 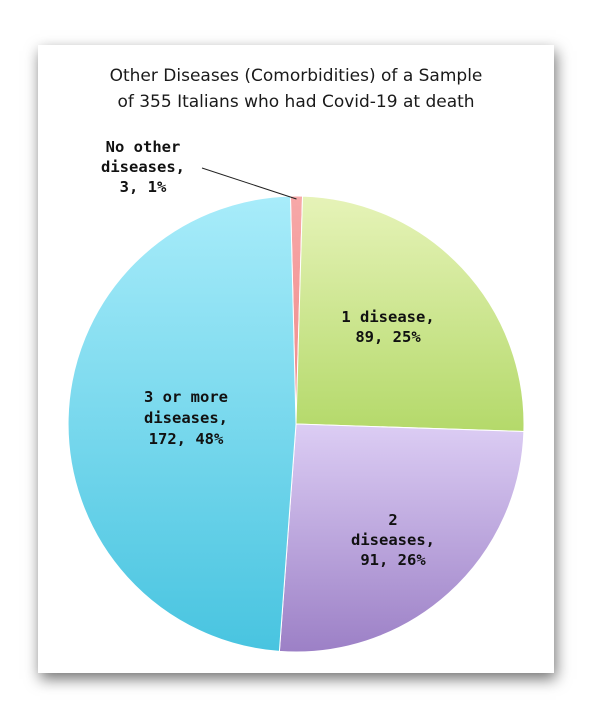 I want to click on pie-slice-one-disease, so click(x=410, y=314).